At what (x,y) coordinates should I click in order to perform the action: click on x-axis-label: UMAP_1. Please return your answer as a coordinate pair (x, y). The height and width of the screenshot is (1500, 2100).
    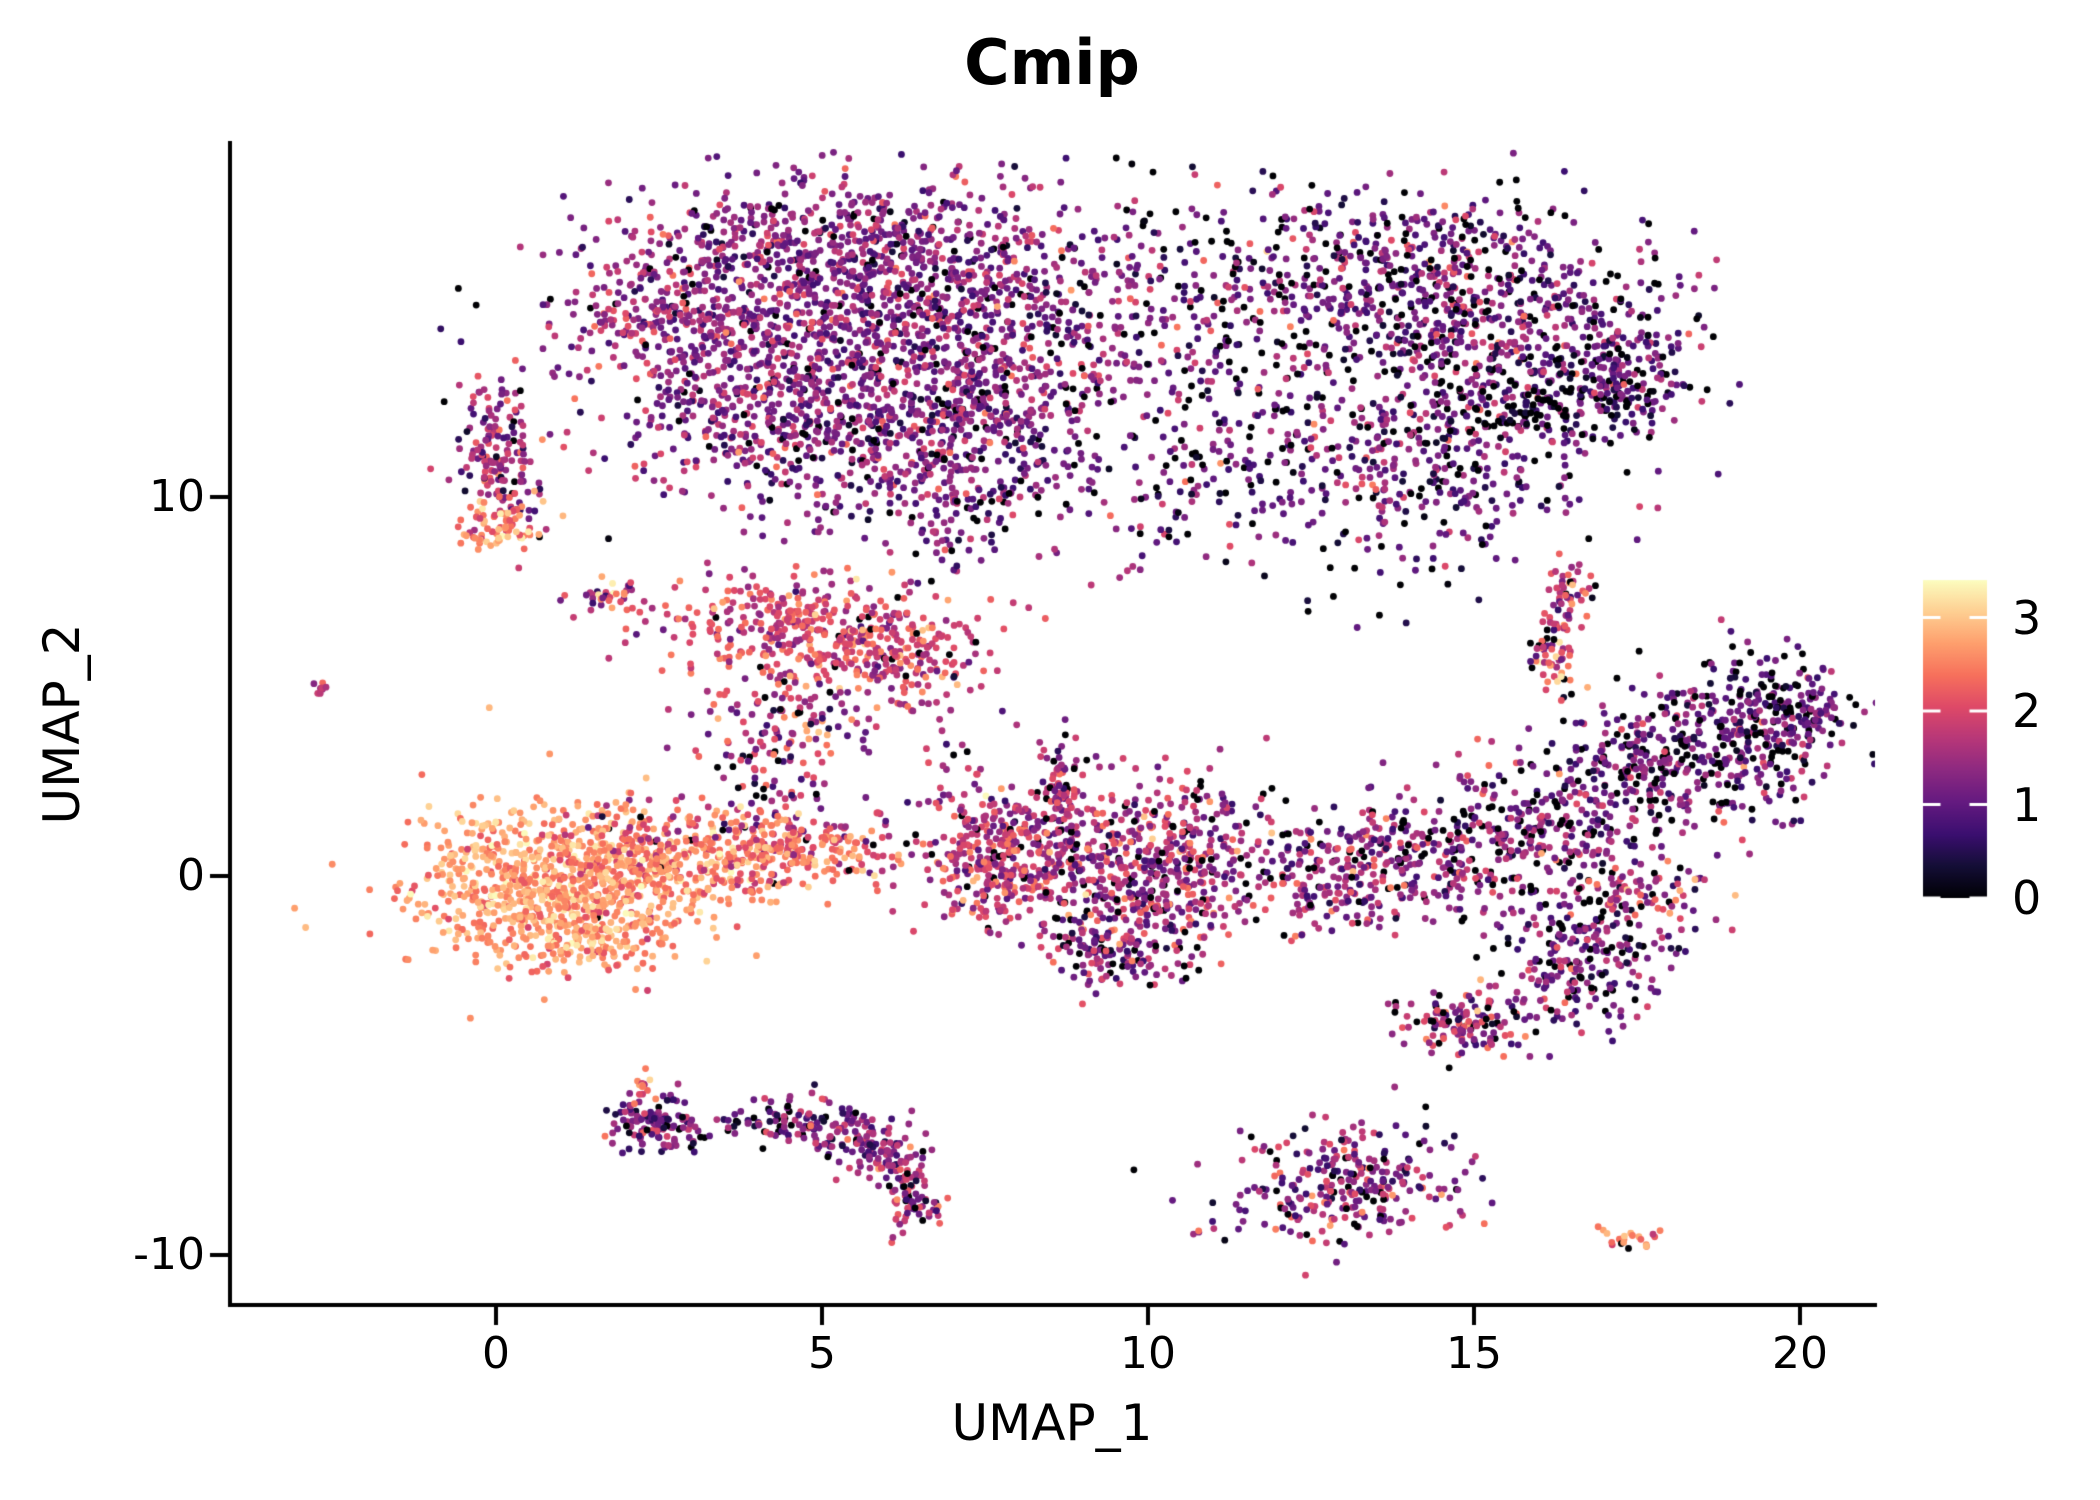
    Looking at the image, I should click on (1052, 1423).